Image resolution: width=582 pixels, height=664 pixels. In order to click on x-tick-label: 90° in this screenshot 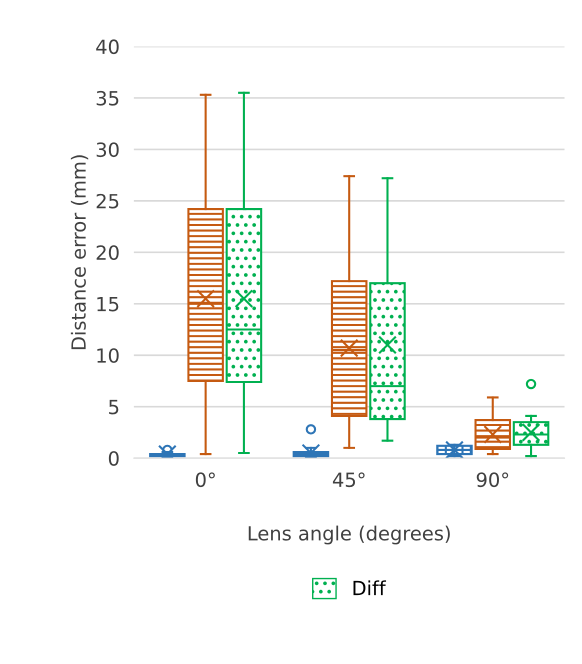, I will do `click(492, 480)`.